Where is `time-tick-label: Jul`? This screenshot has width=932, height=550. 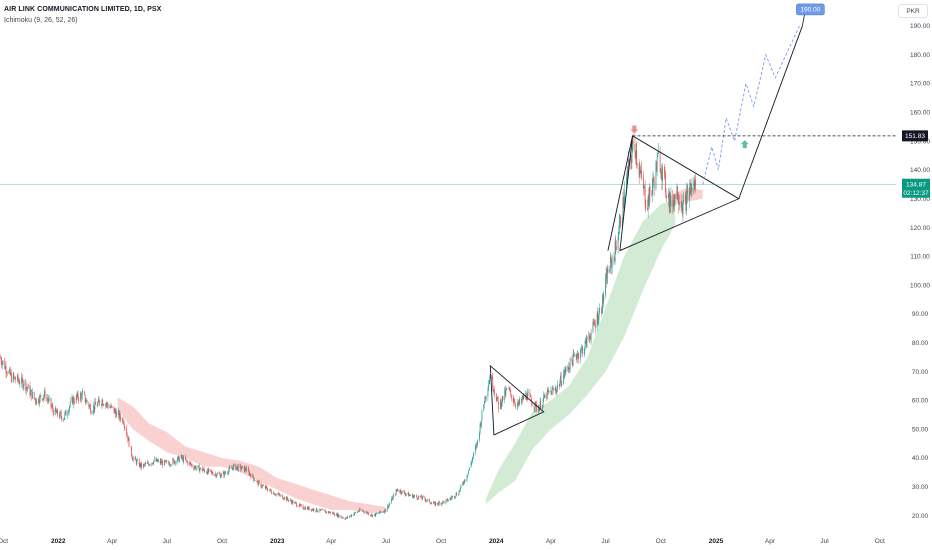
time-tick-label: Jul is located at coordinates (167, 541).